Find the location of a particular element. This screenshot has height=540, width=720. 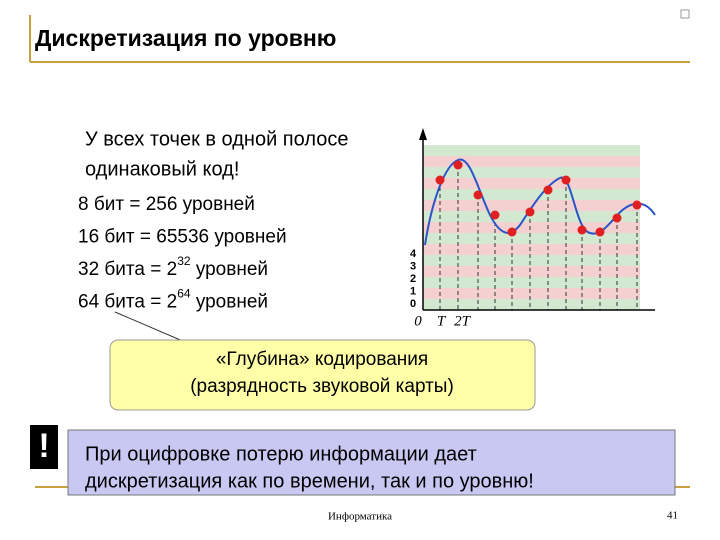

time-label: T is located at coordinates (442, 321).